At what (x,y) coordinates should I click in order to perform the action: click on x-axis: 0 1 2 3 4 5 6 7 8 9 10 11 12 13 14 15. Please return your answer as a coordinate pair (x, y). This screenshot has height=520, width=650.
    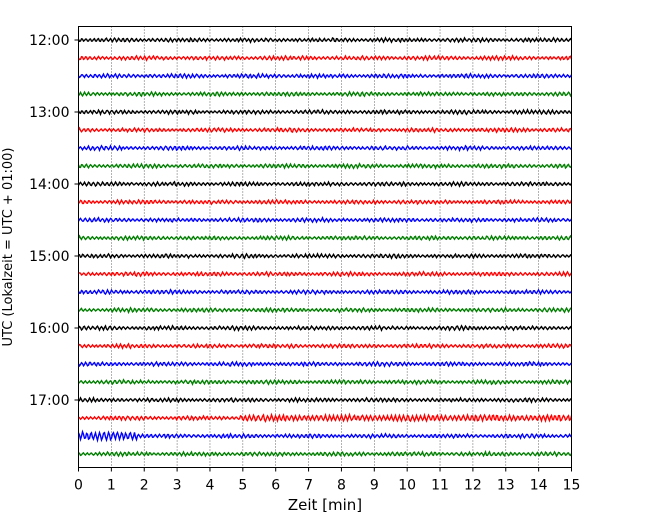
    Looking at the image, I should click on (327, 480).